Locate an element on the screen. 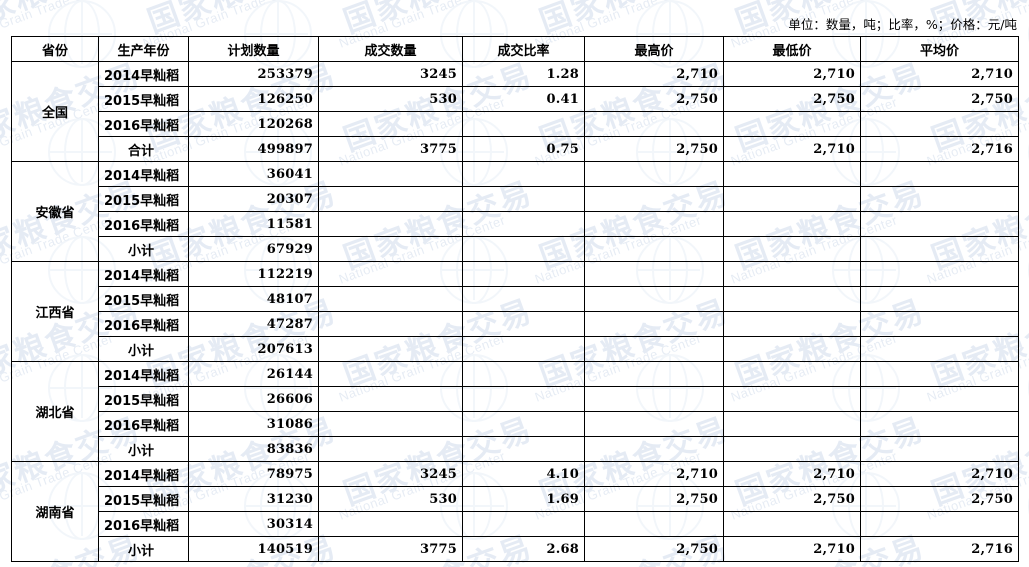  province-cell: 安徽省 is located at coordinates (55, 211).